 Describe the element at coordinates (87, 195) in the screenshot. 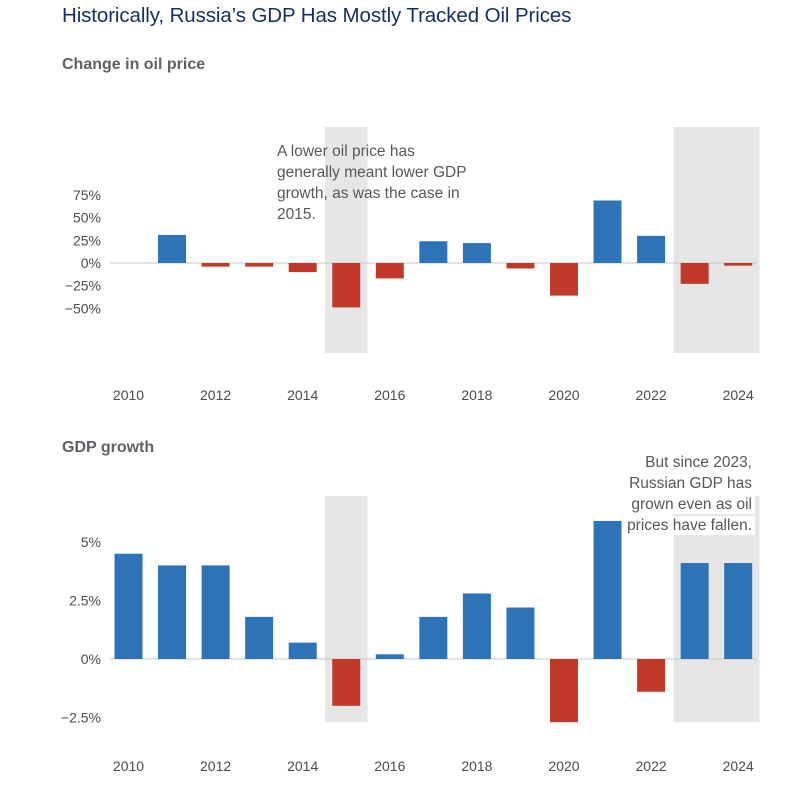

I see `oil-y-tick-label: 75%` at that location.